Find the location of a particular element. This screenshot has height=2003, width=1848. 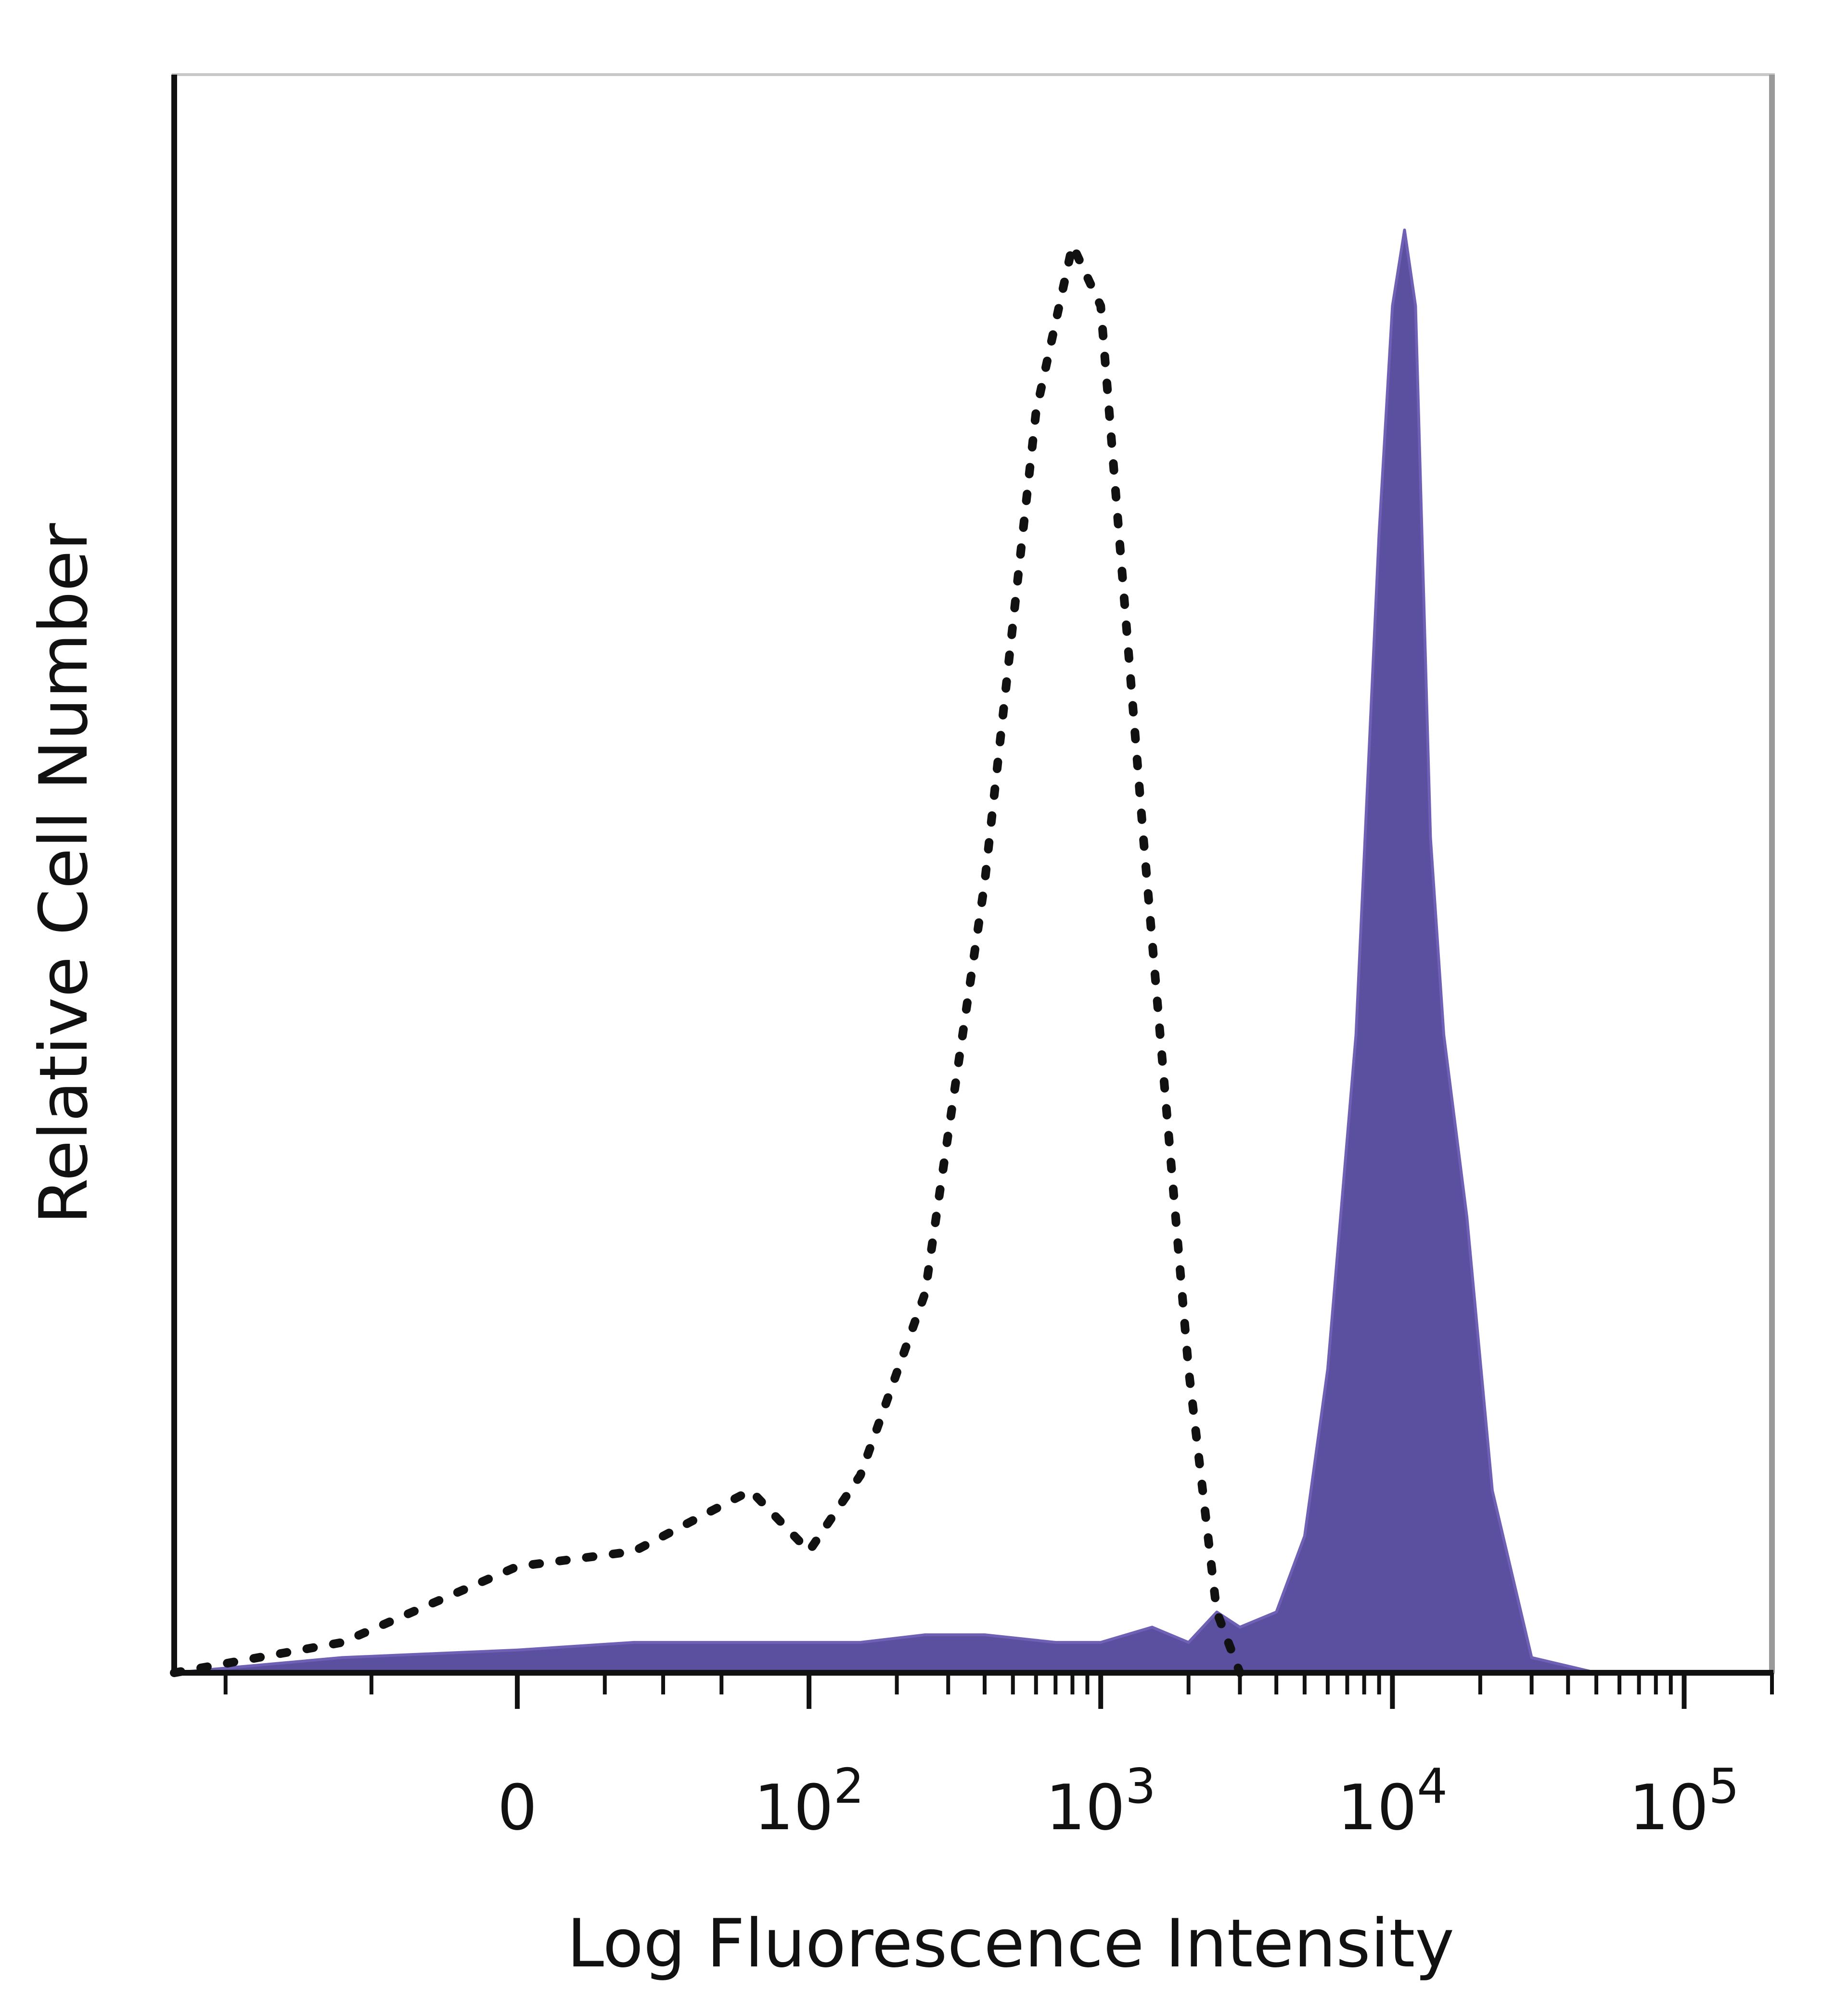

y-axis-title: Relative Cell Number is located at coordinates (64, 873).